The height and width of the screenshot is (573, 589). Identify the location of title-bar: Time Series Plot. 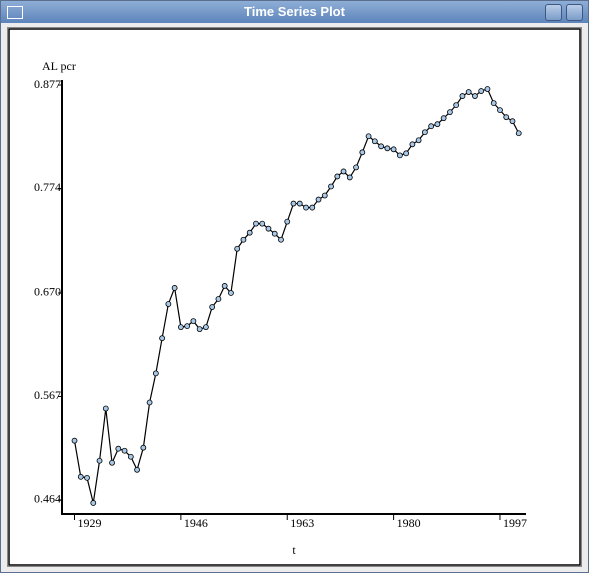
(294, 12).